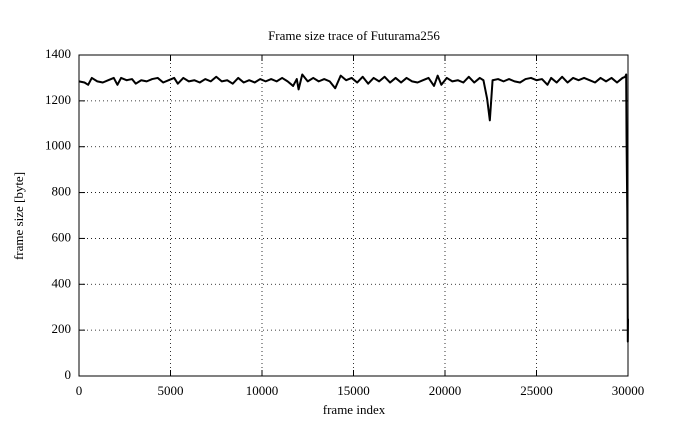 This screenshot has width=695, height=429. What do you see at coordinates (62, 236) in the screenshot?
I see `y-tick-label: 600` at bounding box center [62, 236].